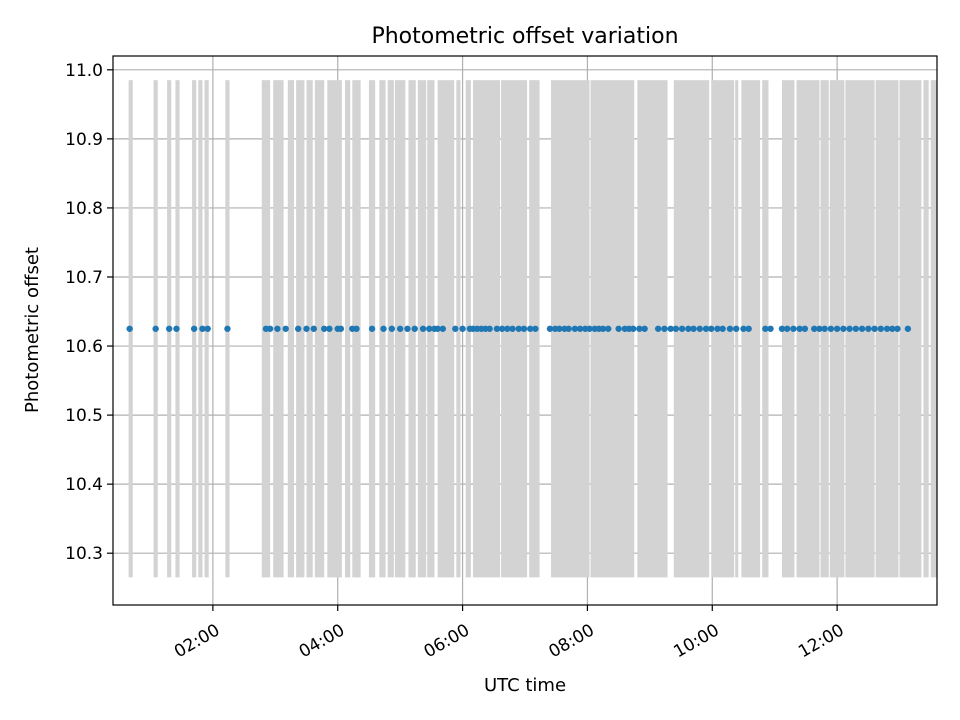  Describe the element at coordinates (84, 71) in the screenshot. I see `y-tick-label: 11.0` at that location.